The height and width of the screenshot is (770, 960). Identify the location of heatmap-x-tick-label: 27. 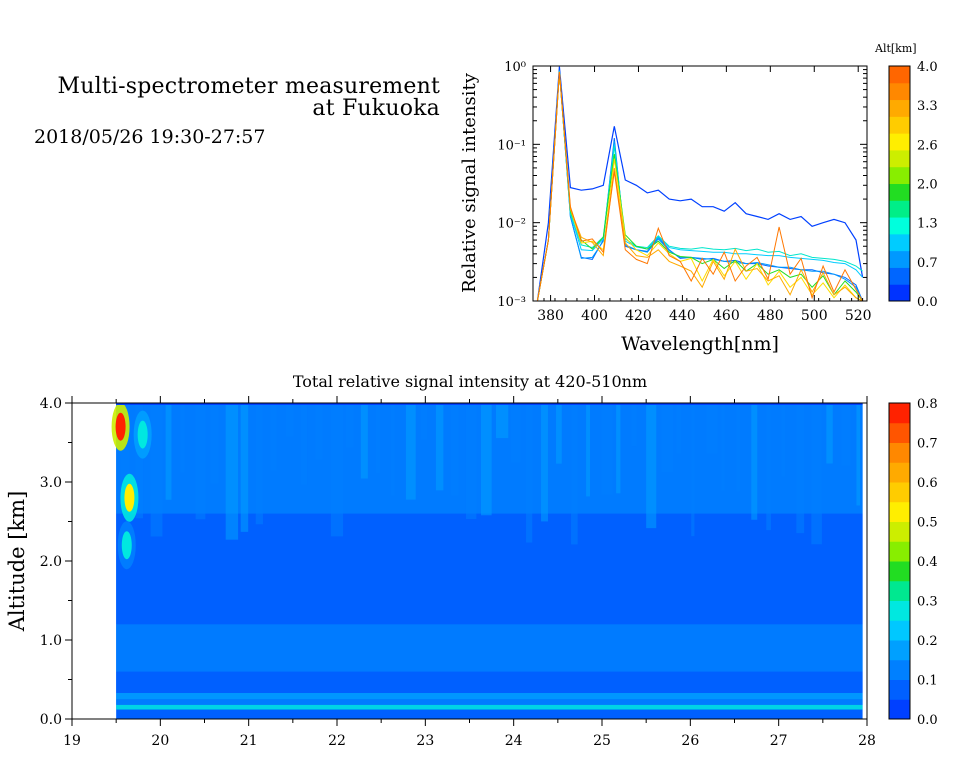
(779, 741).